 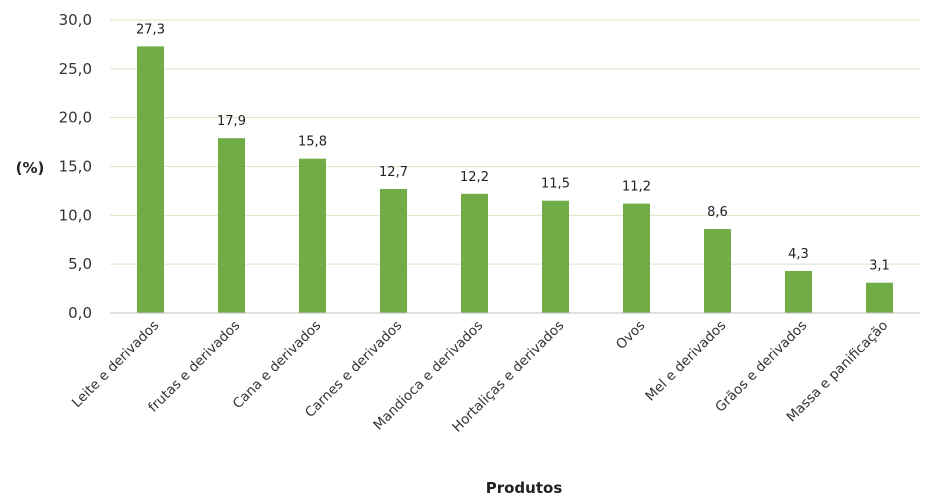 I want to click on x-category-label: Ovos, so click(x=630, y=335).